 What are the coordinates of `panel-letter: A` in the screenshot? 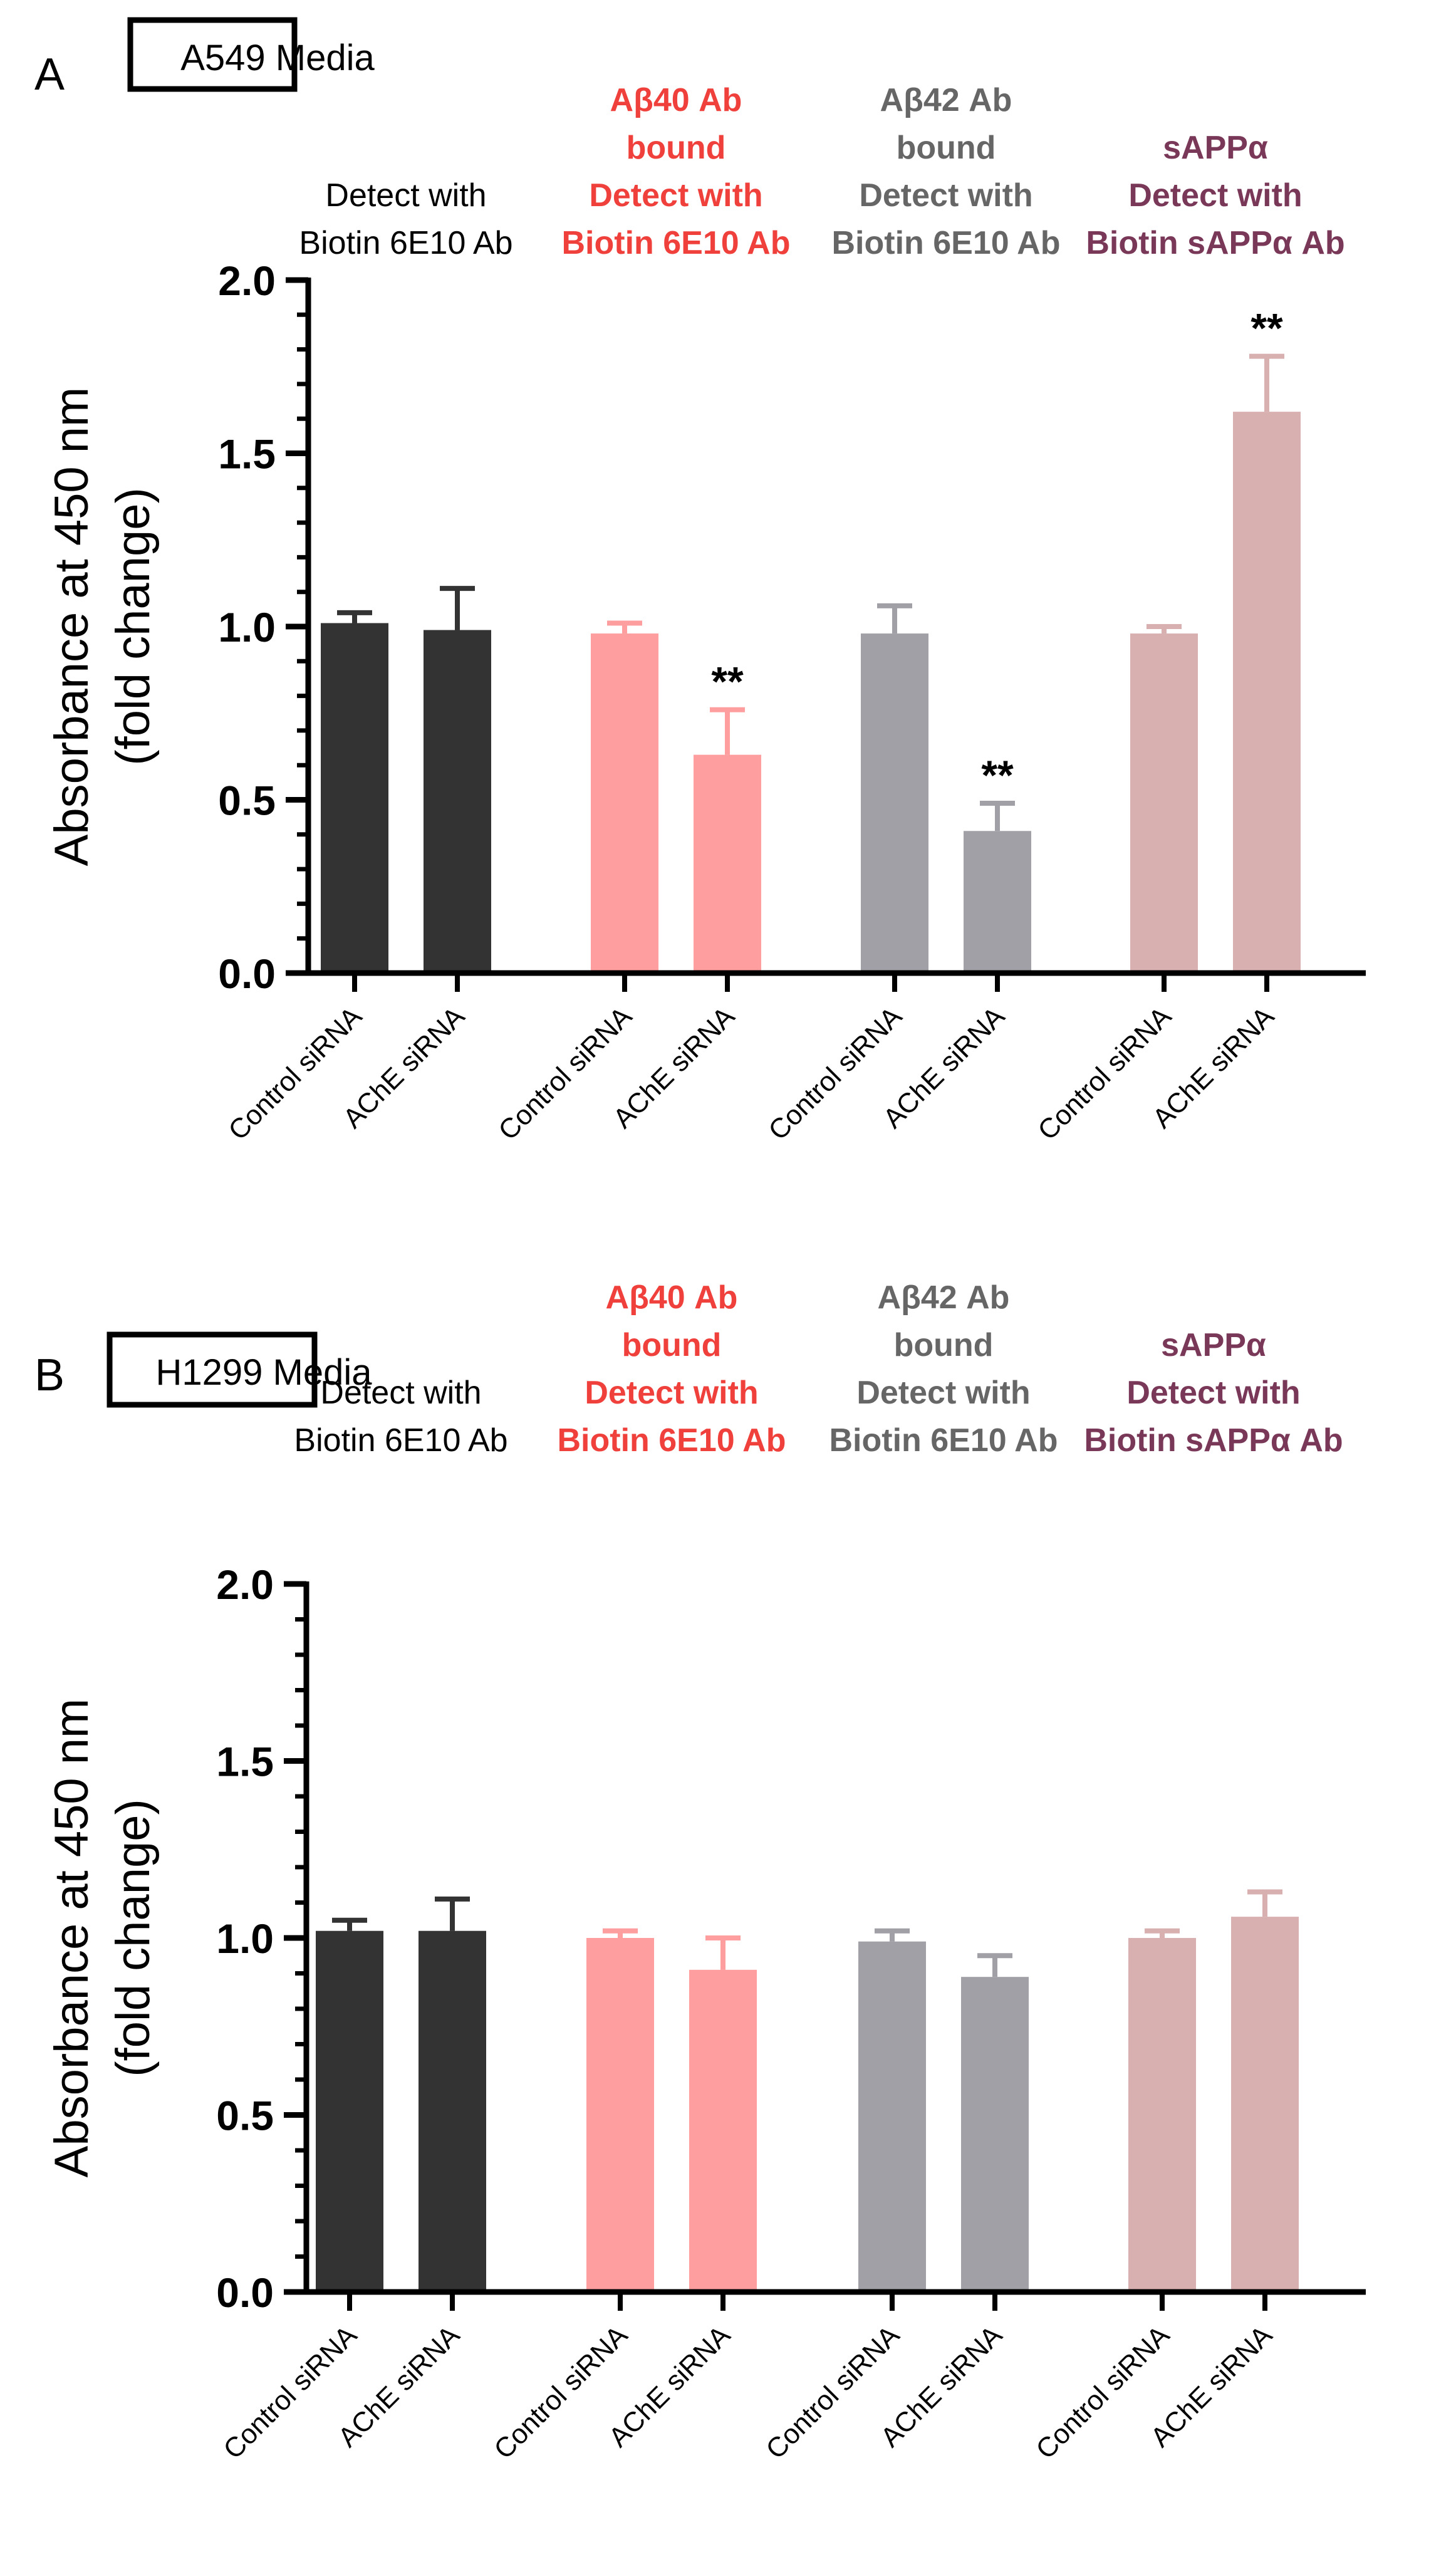 It's located at (49, 75).